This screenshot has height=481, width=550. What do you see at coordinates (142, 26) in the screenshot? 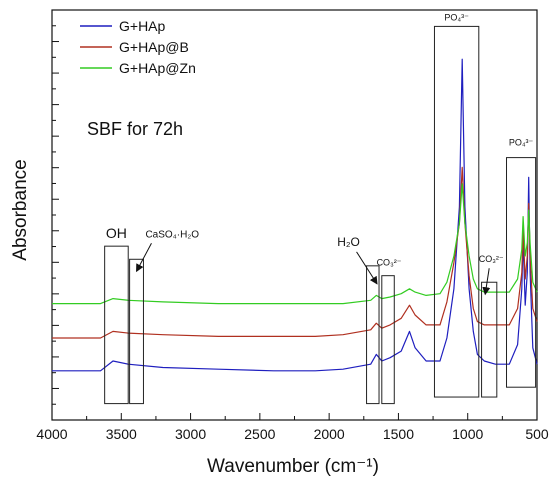
I see `legend-label: G+HAp` at bounding box center [142, 26].